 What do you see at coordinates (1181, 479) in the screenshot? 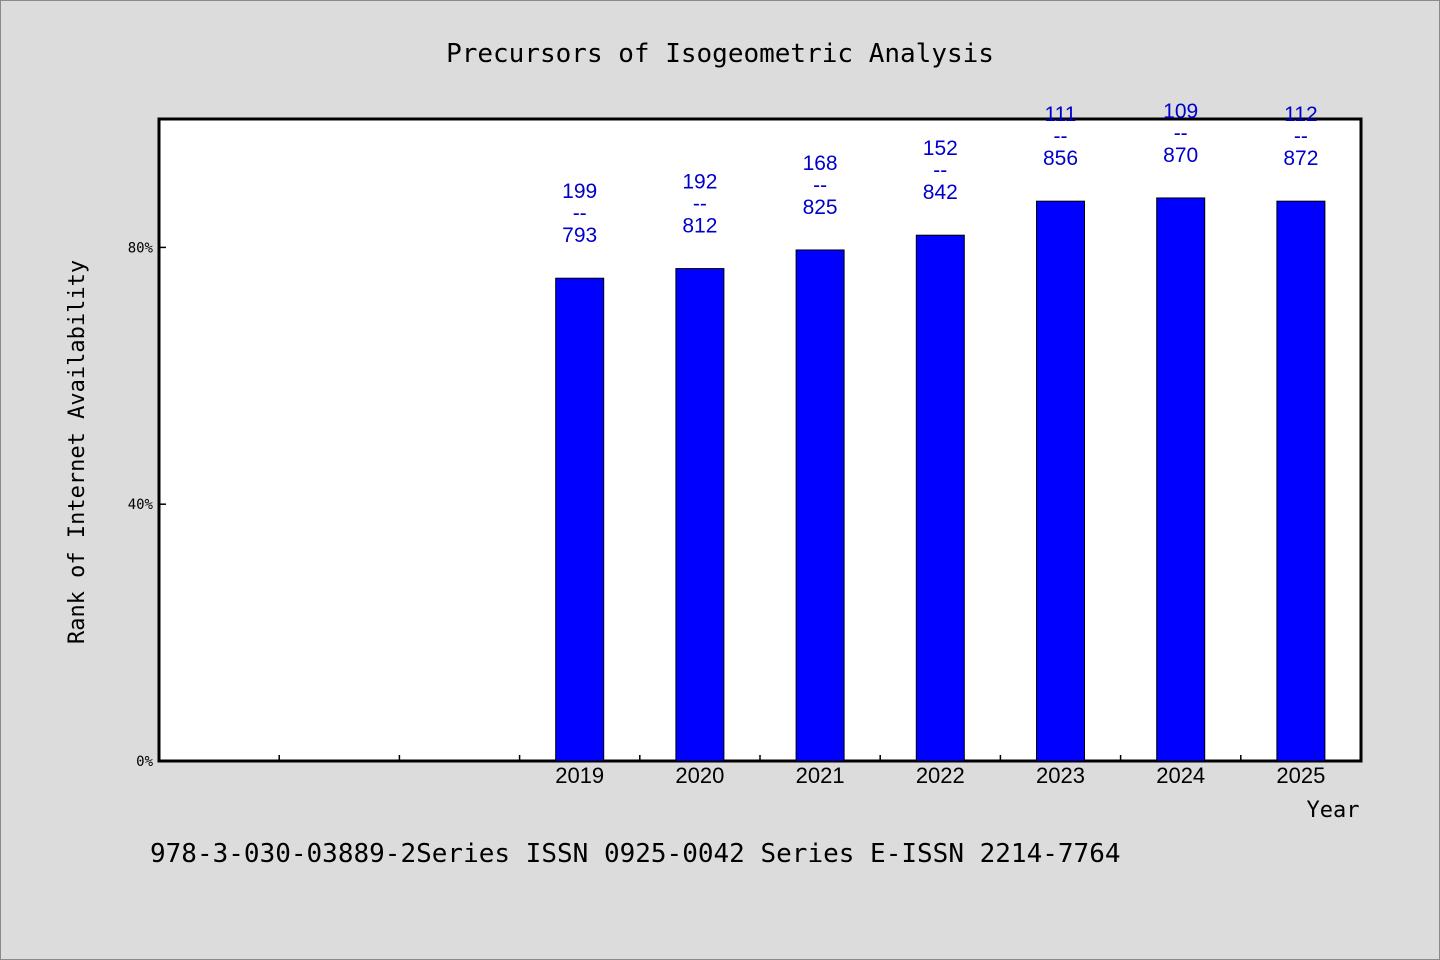
I see `bar-2024` at bounding box center [1181, 479].